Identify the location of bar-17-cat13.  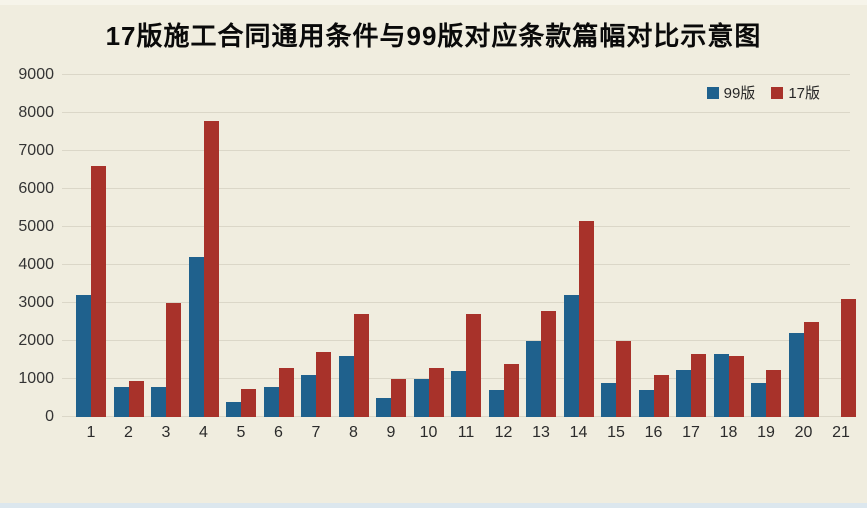
(548, 363).